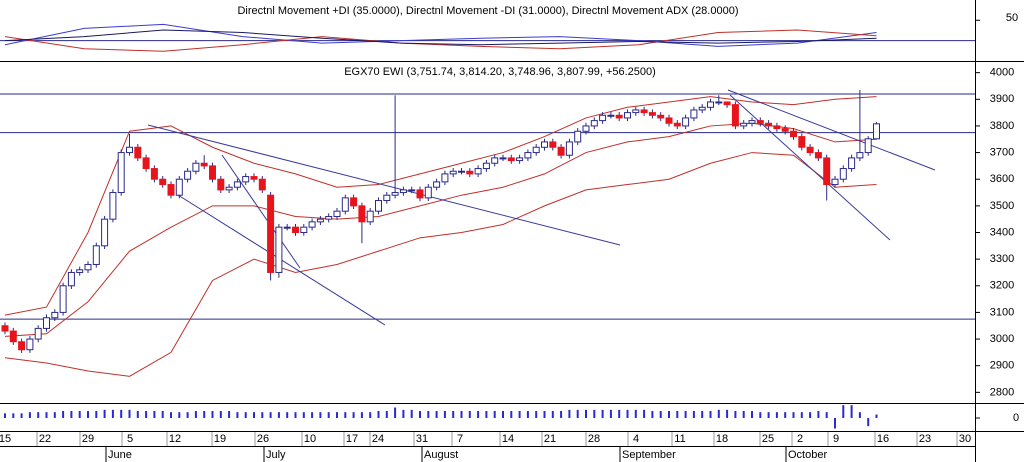 This screenshot has height=462, width=1024. I want to click on y-tick-label: 3400, so click(1002, 232).